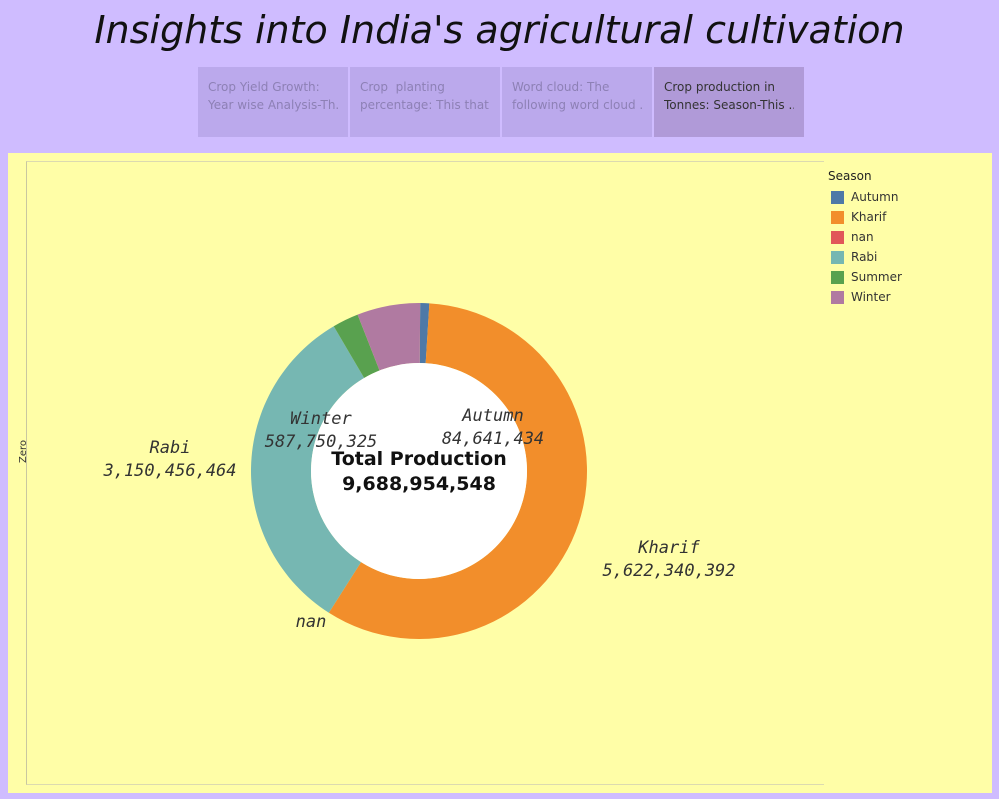 The image size is (999, 799). I want to click on legend-item-autumn: Autumn, so click(865, 197).